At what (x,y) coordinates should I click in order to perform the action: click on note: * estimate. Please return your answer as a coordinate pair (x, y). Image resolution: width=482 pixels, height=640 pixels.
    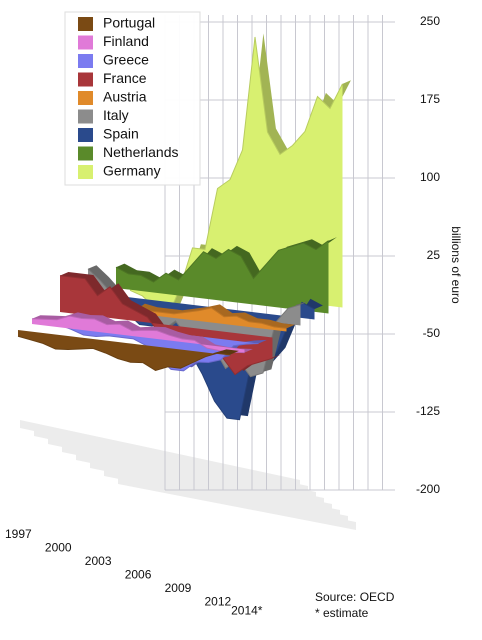
    Looking at the image, I should click on (342, 613).